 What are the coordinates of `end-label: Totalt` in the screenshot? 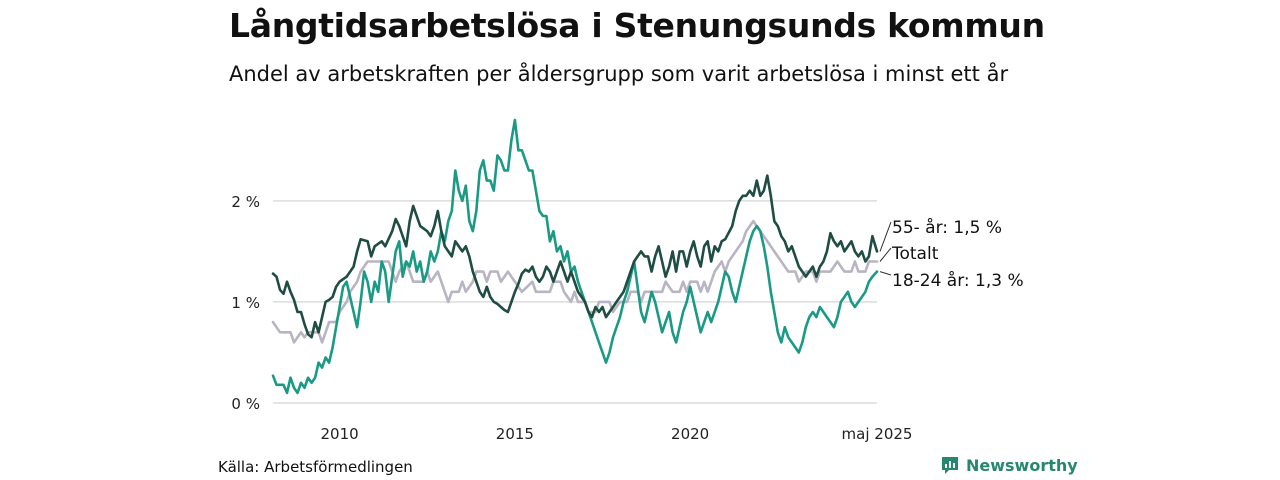 It's located at (915, 254).